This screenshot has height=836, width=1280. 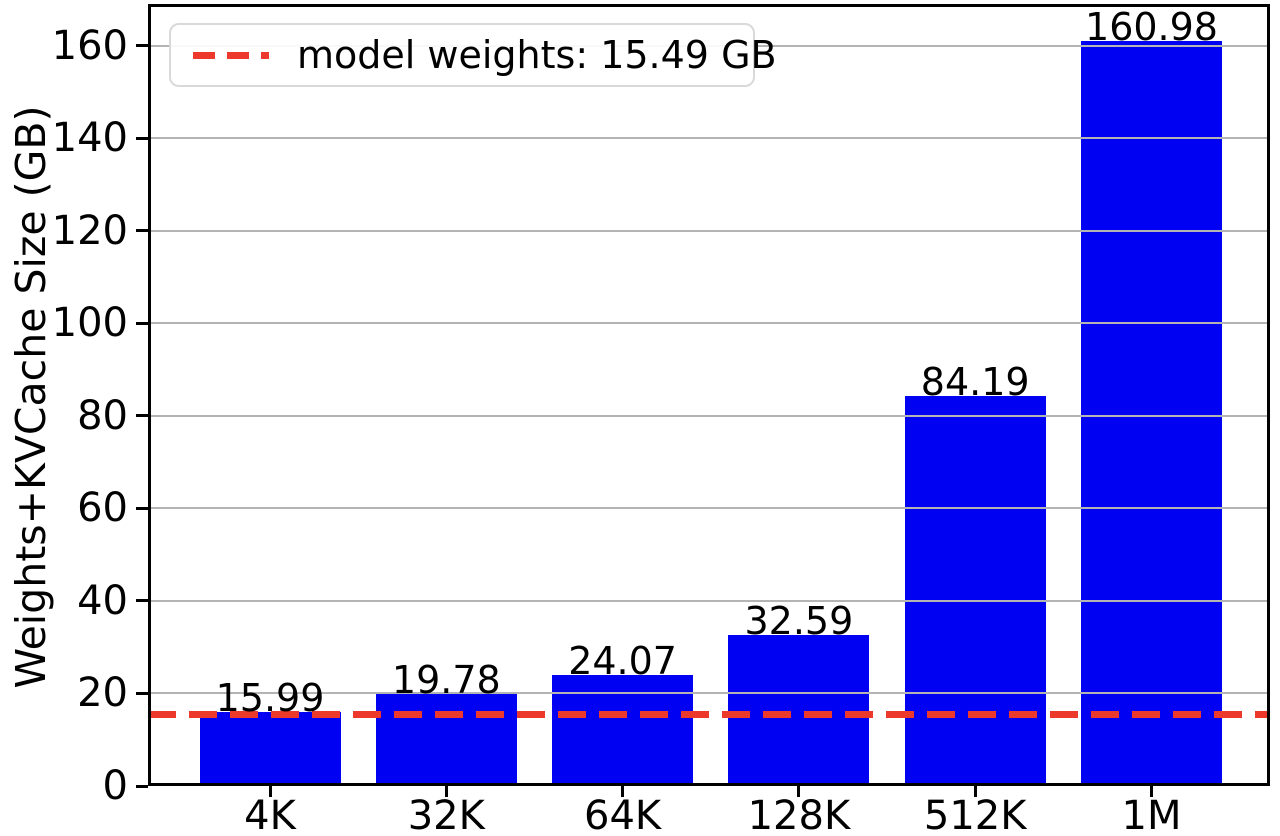 I want to click on bar-32K, so click(x=446, y=740).